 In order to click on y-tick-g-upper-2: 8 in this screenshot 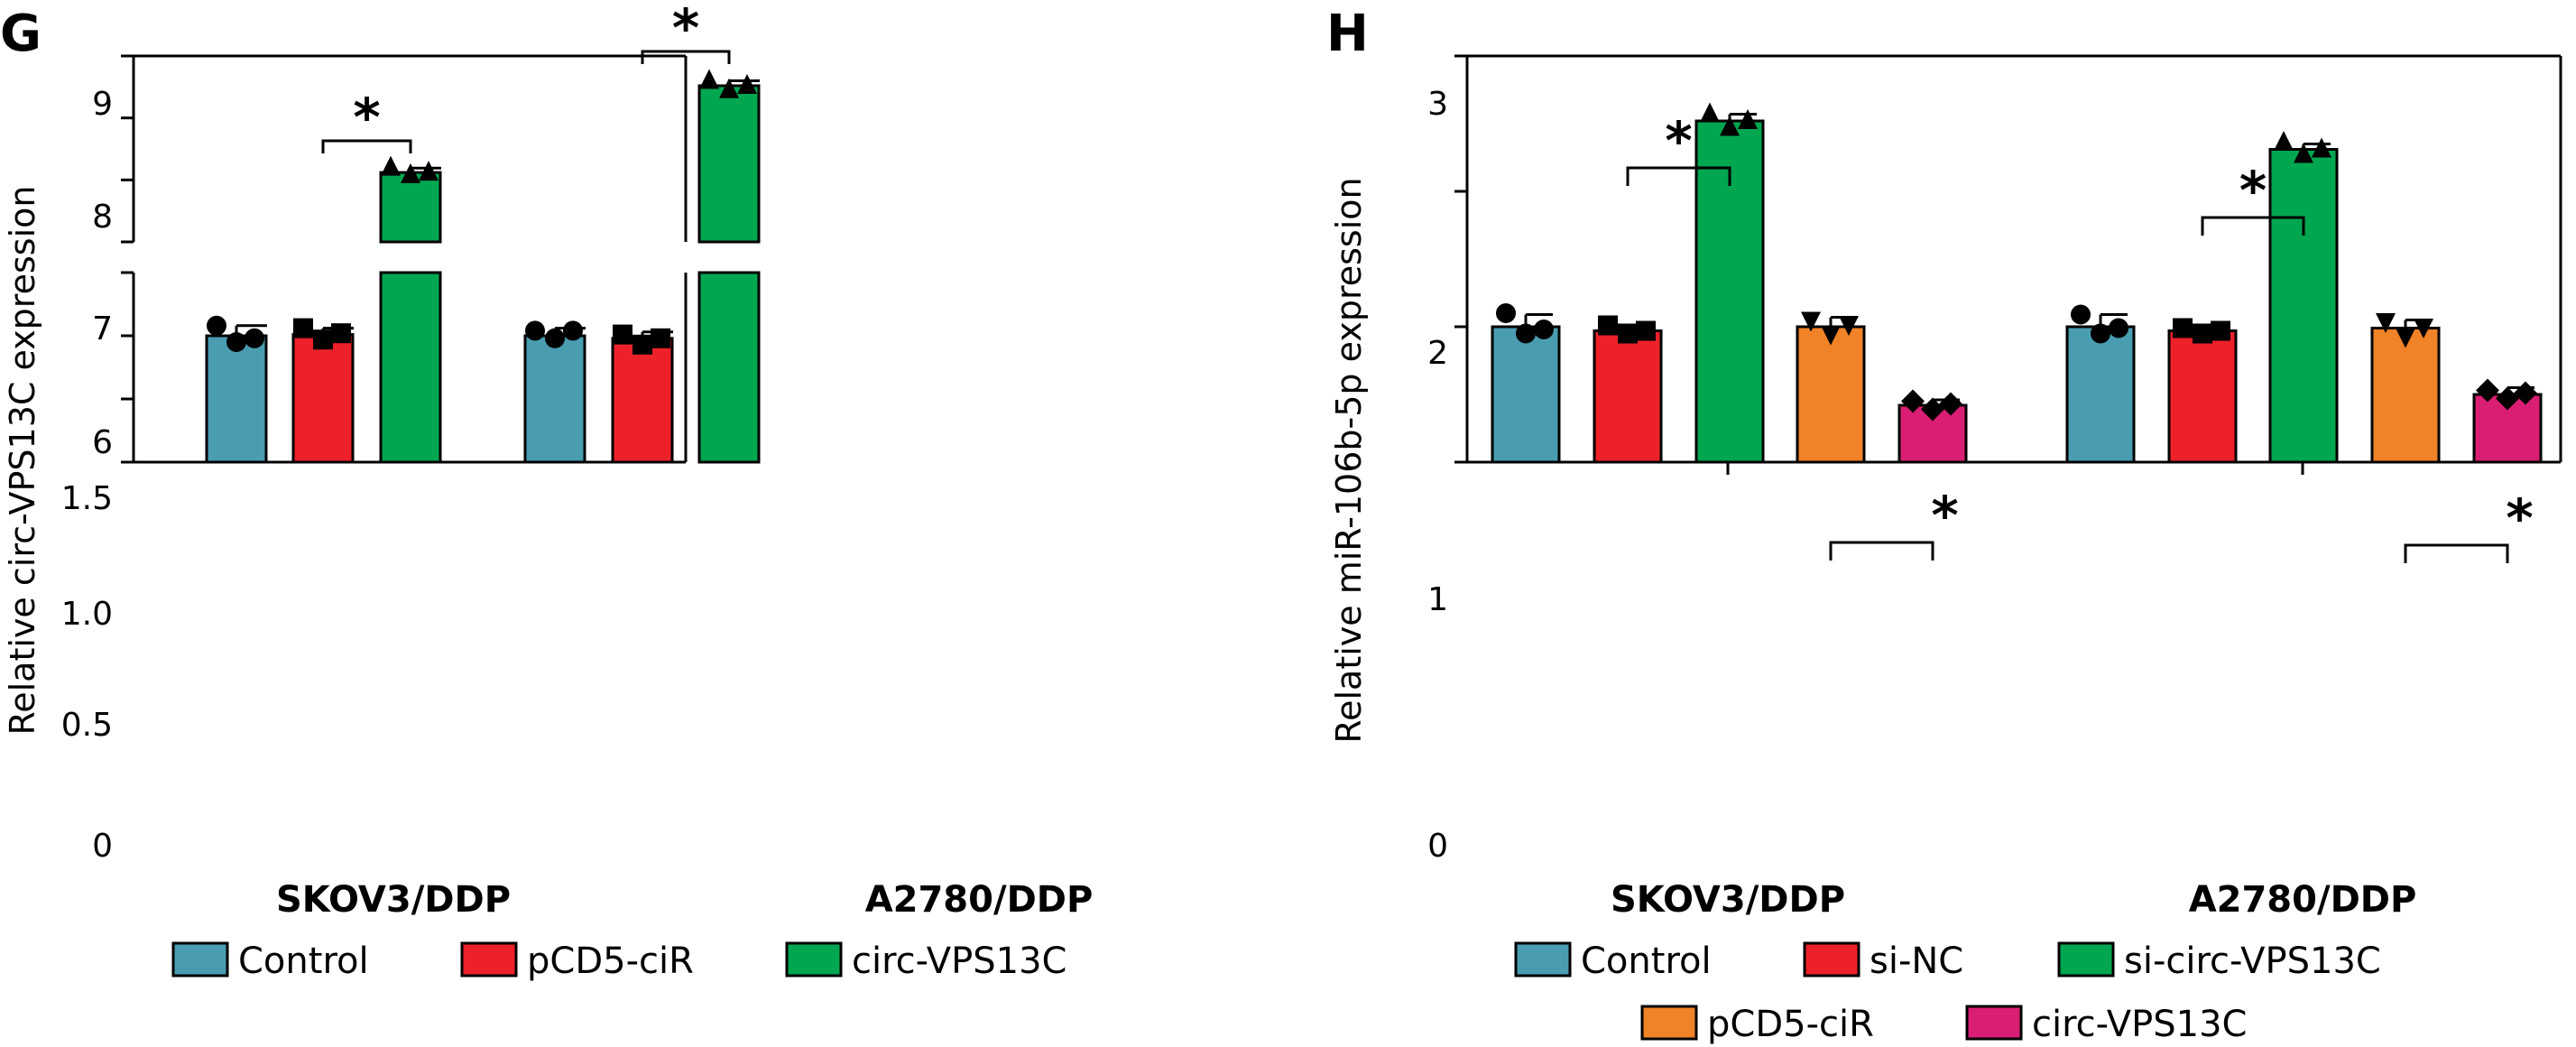, I will do `click(102, 218)`.